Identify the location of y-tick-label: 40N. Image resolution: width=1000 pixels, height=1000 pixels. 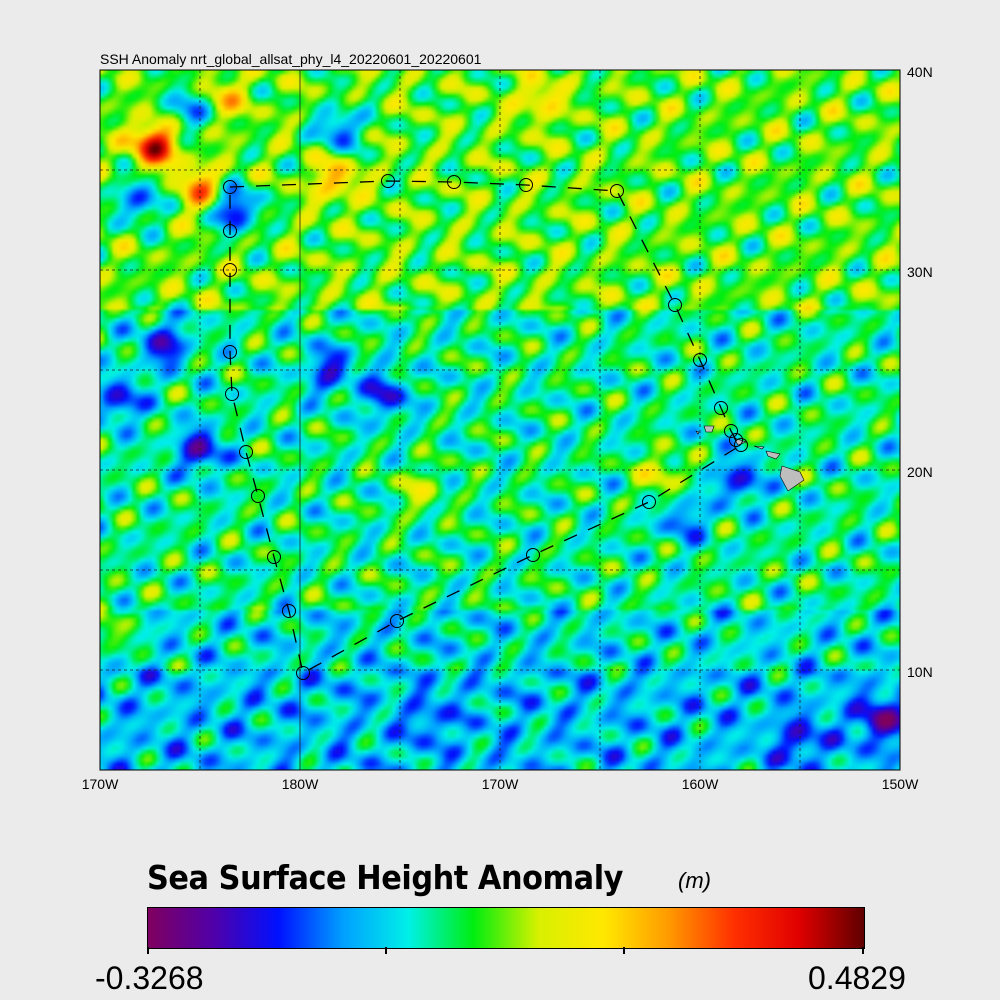
(920, 72).